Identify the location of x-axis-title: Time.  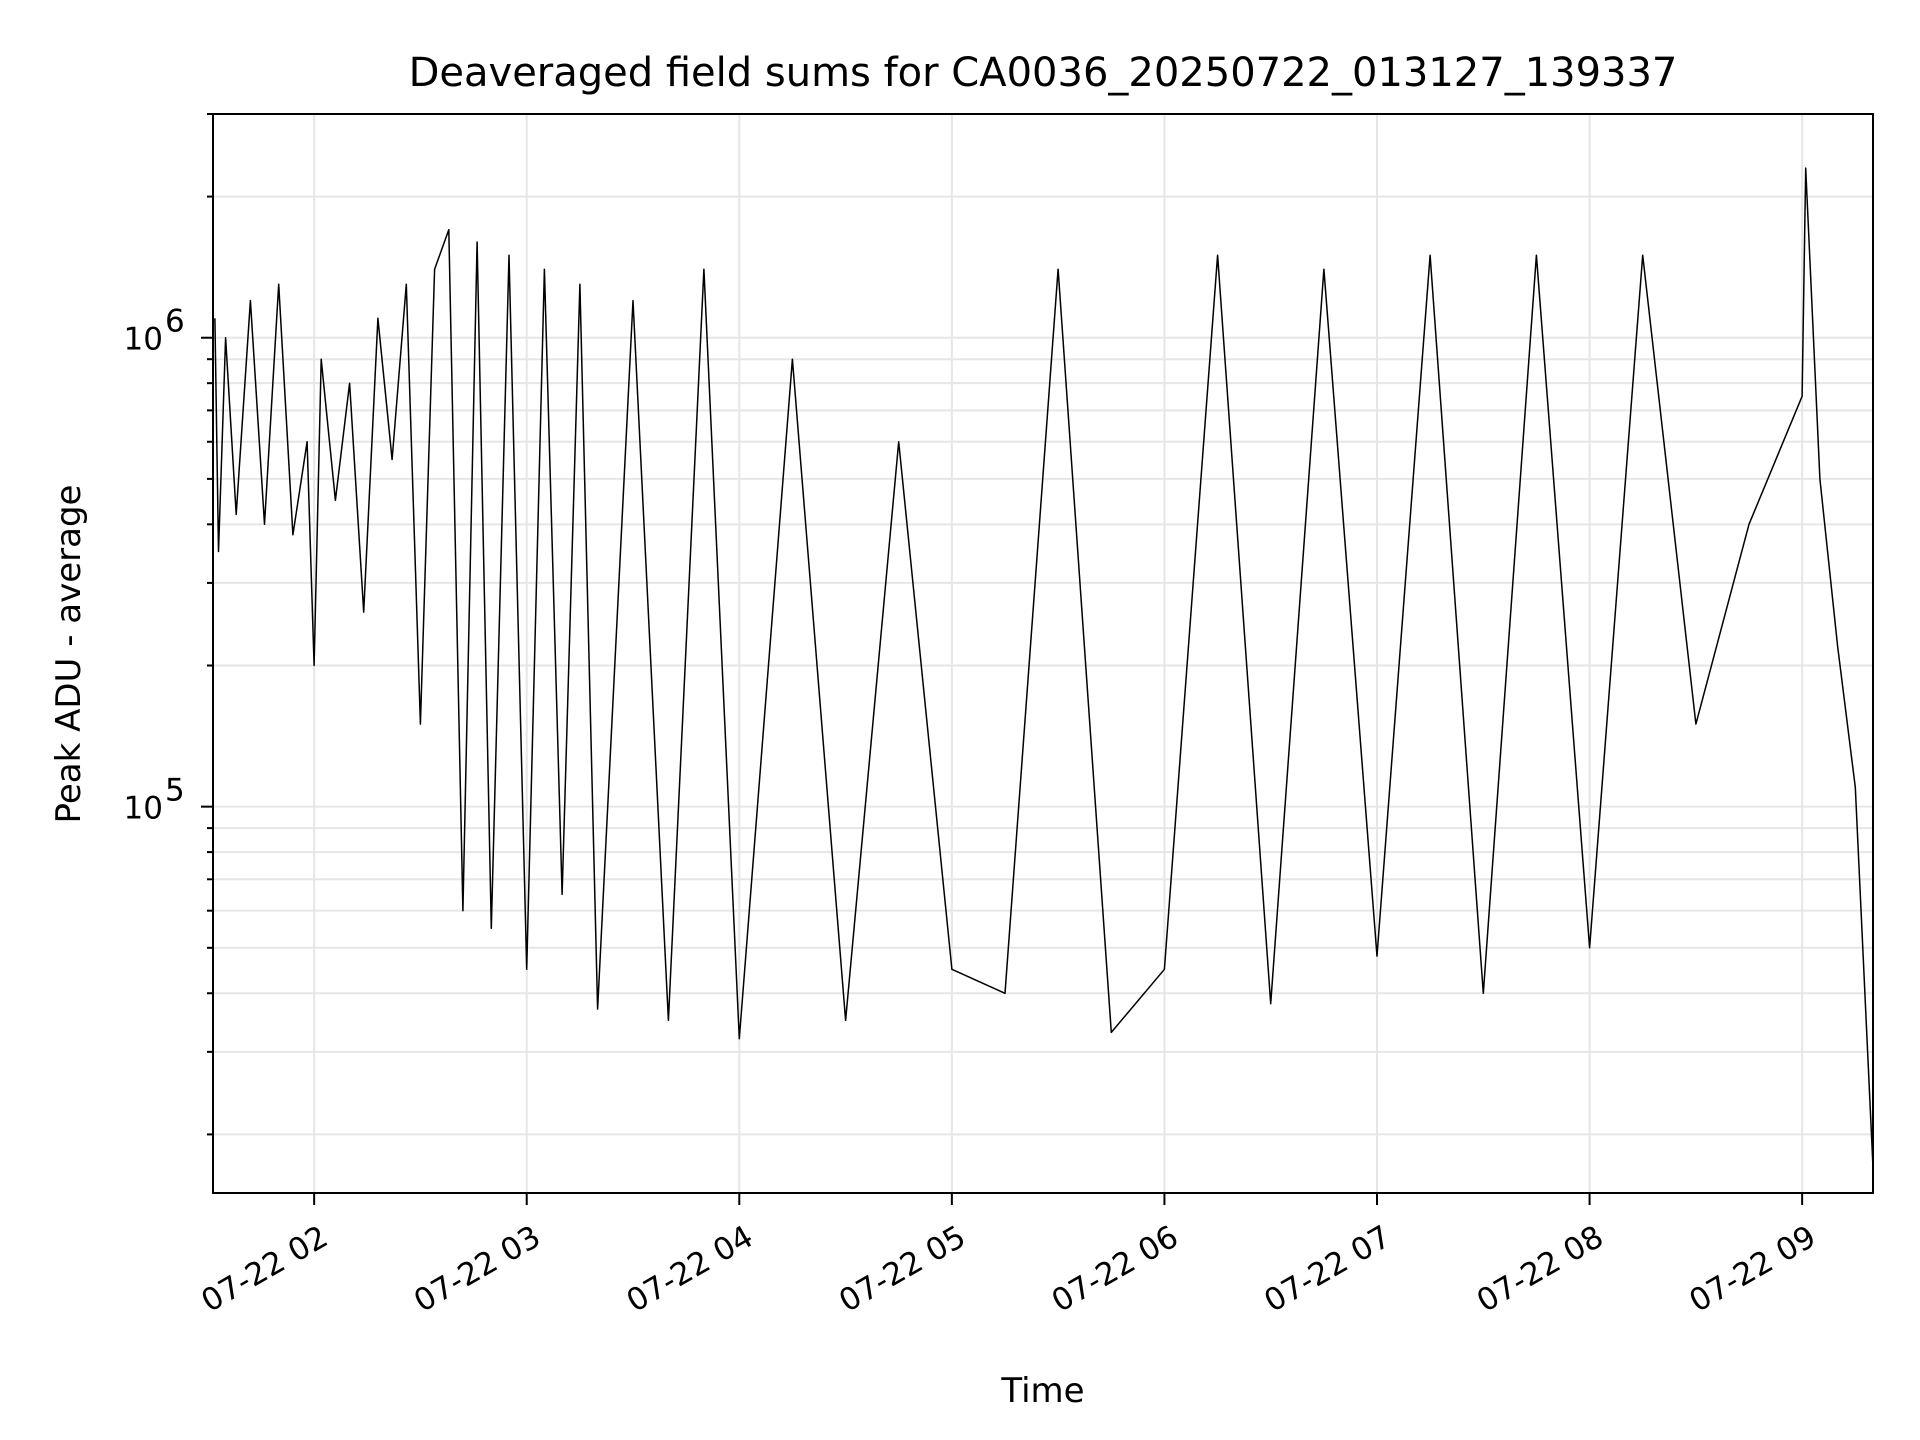
(1042, 1391).